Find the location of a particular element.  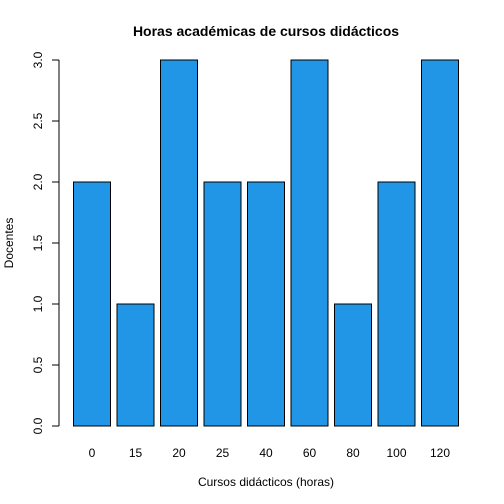

x-tick-label: 120 is located at coordinates (440, 453).